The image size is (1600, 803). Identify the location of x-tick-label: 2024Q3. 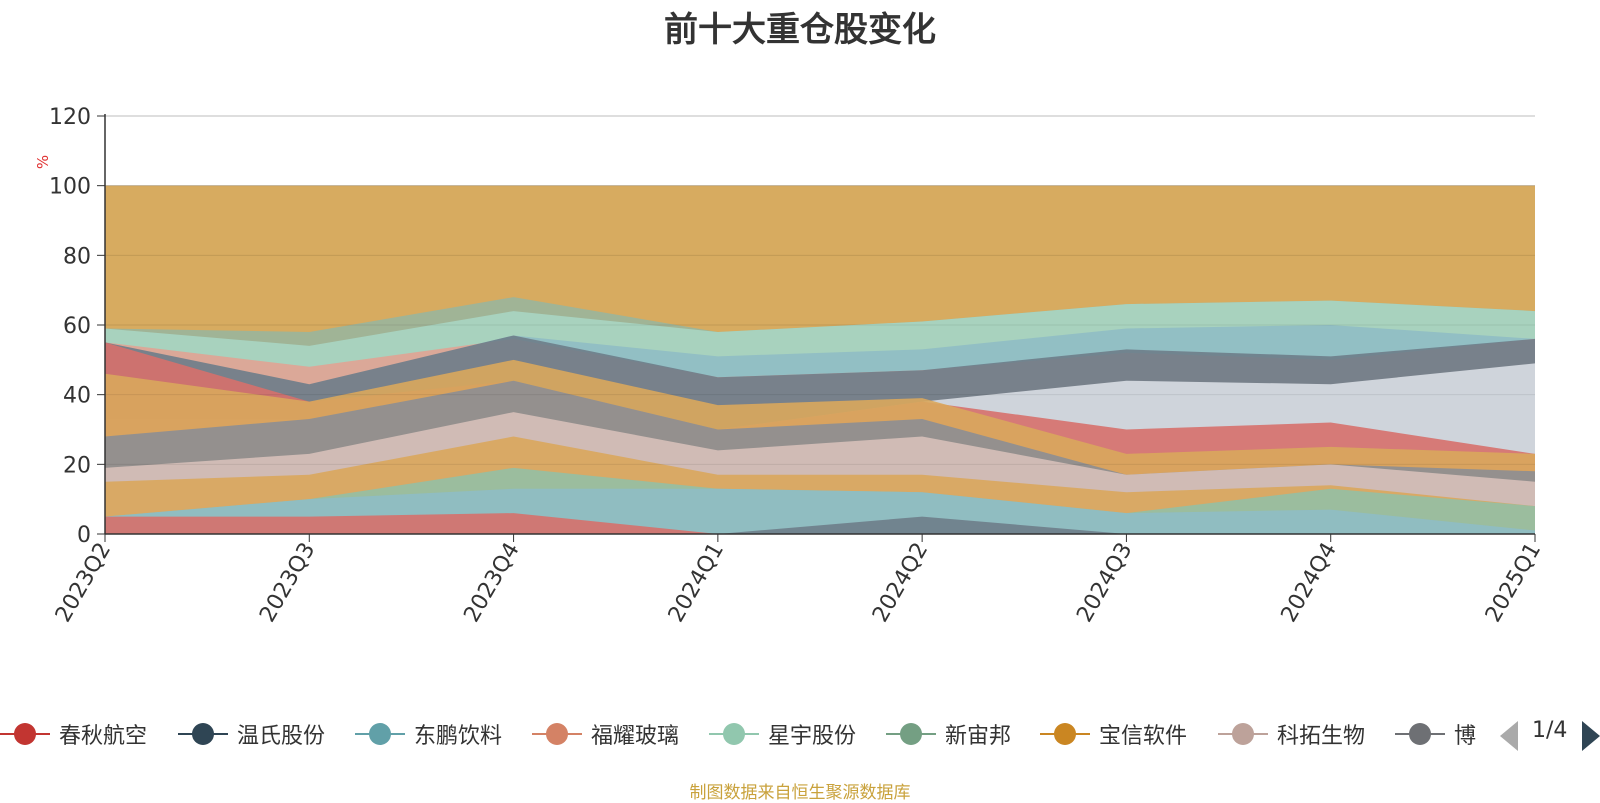
(1104, 583).